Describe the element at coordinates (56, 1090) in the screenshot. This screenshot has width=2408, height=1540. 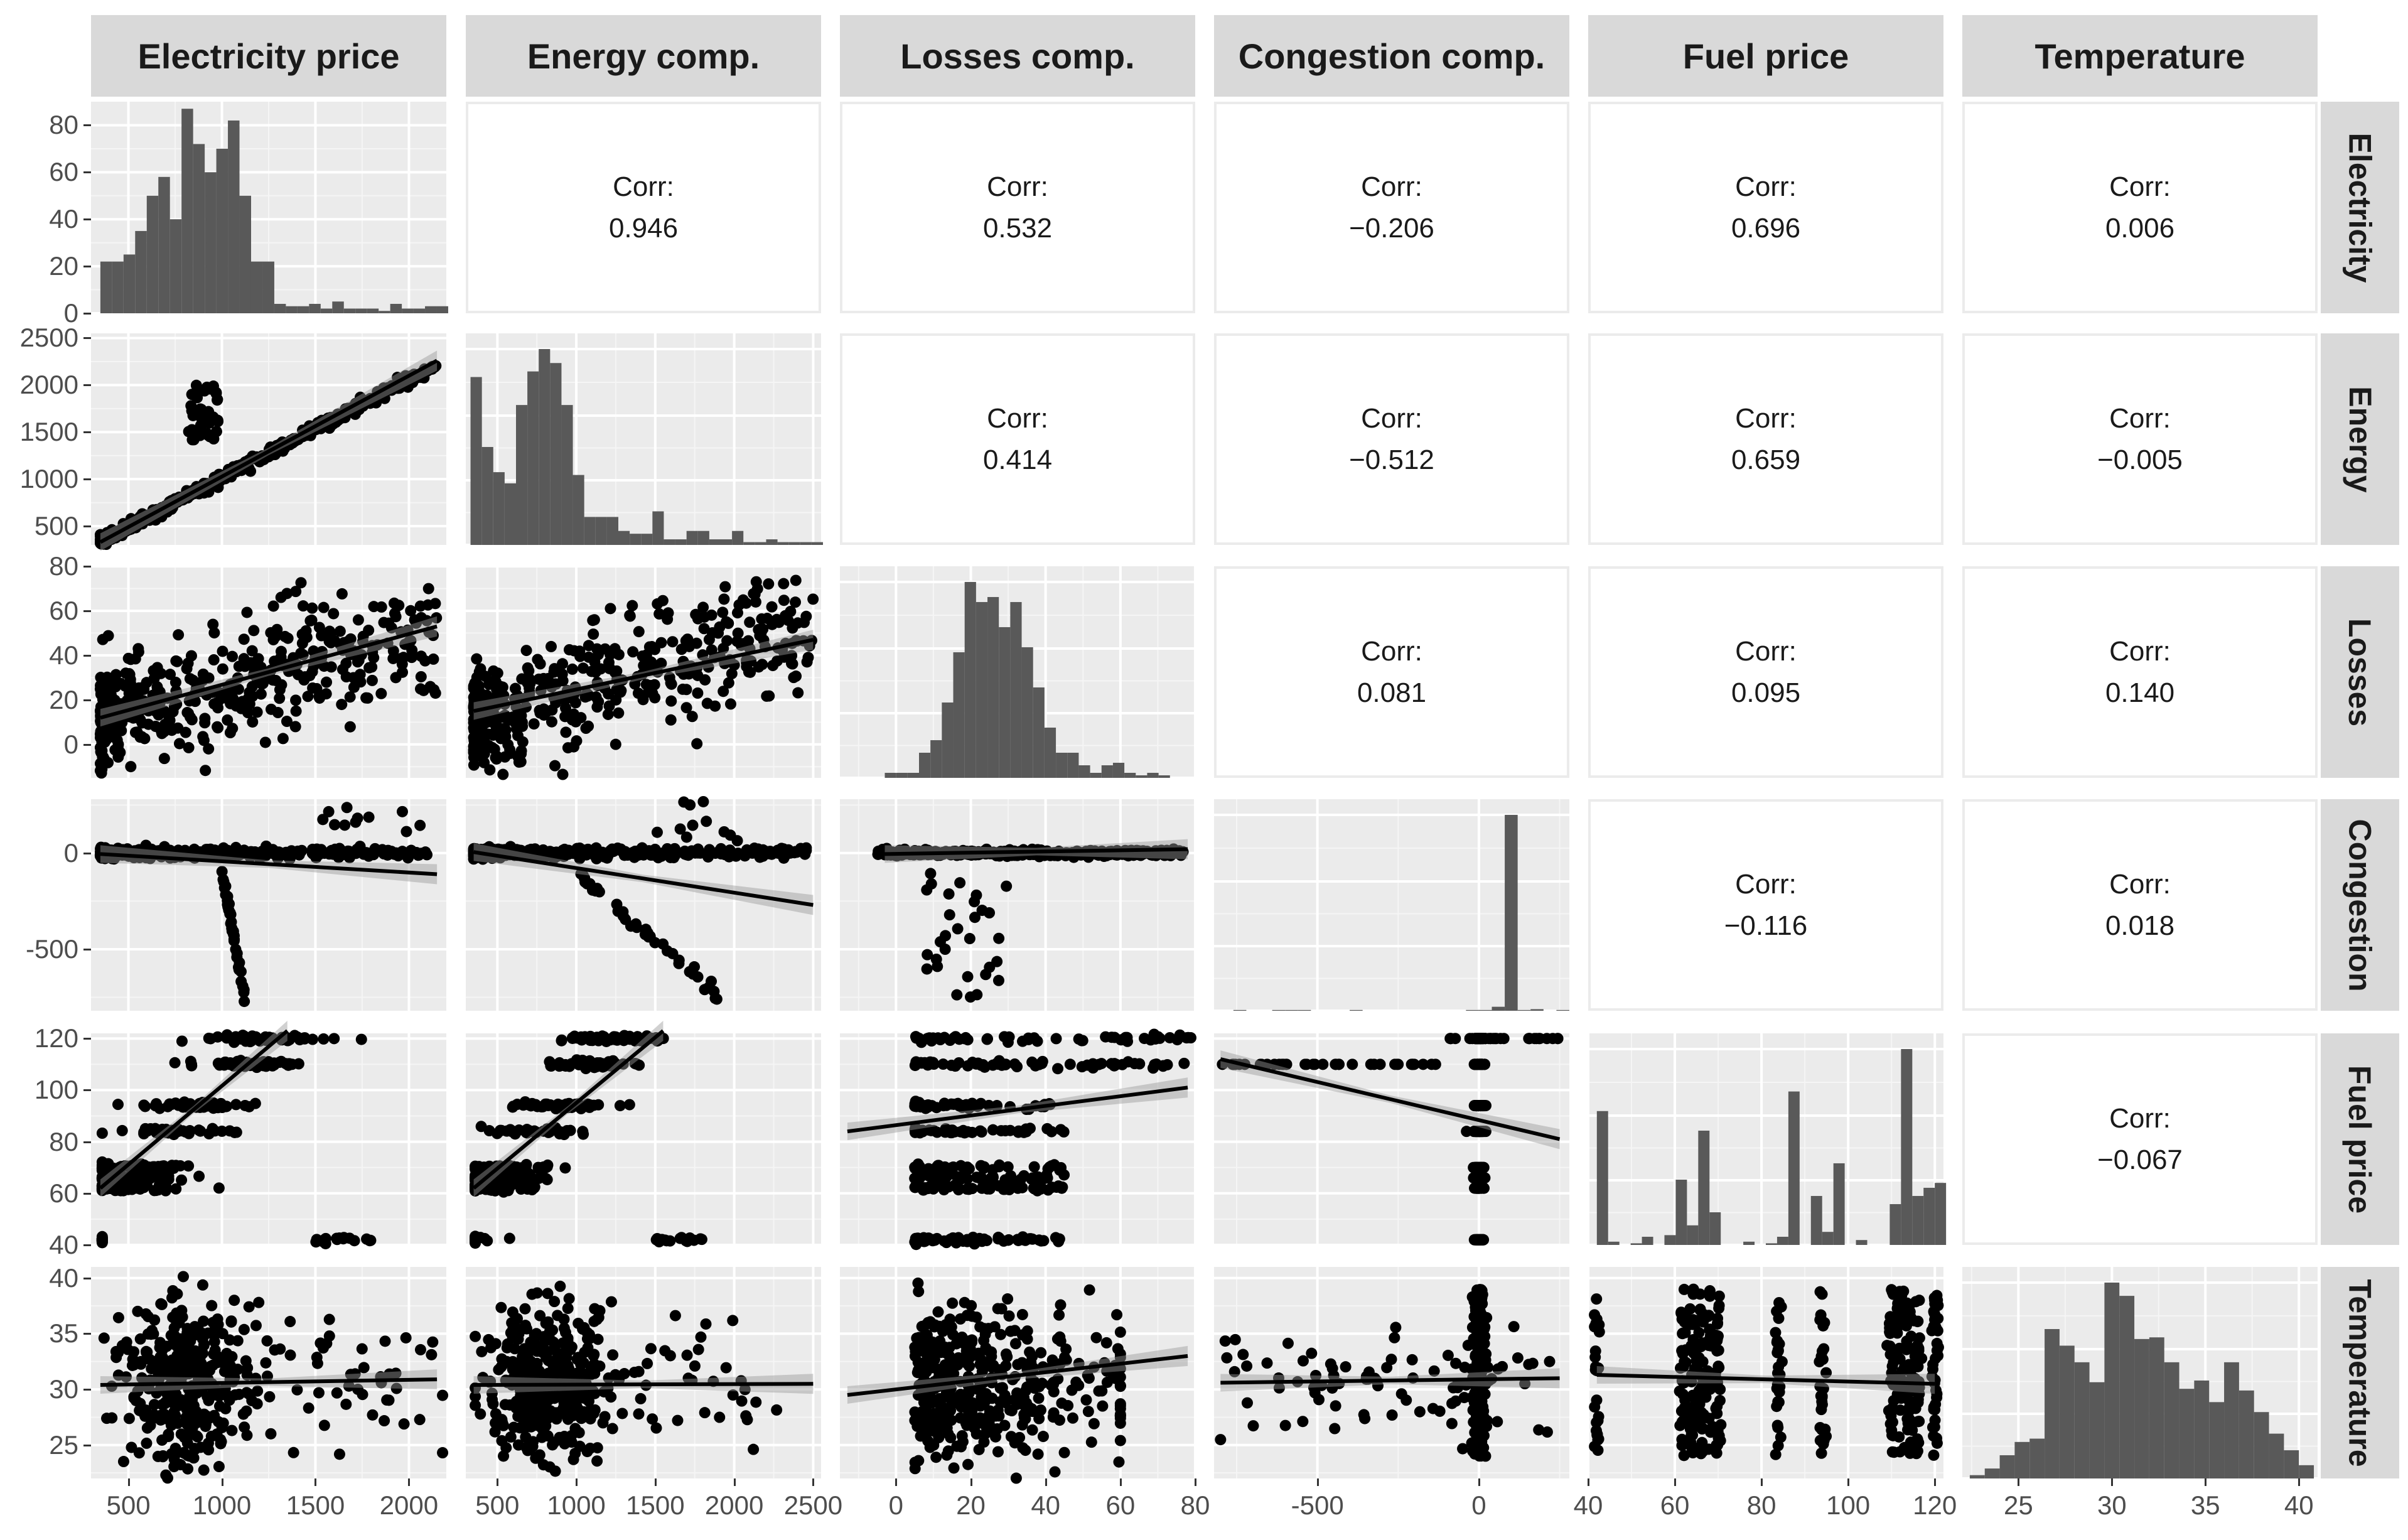
I see `y-tick-label: 100` at that location.